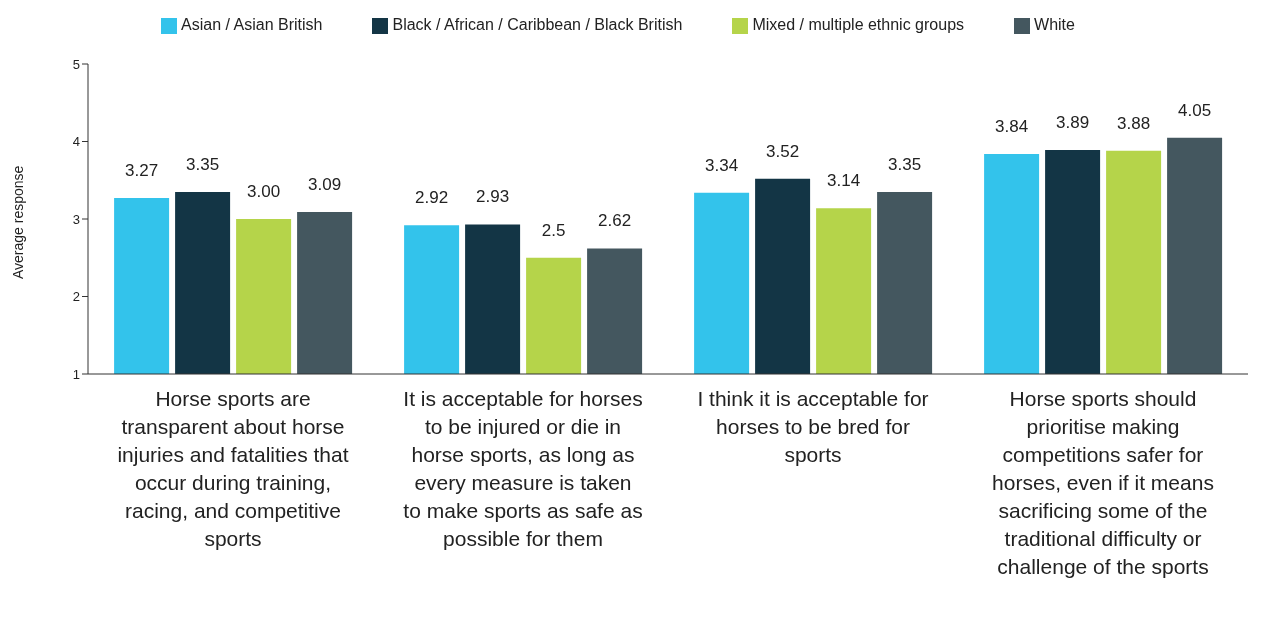  What do you see at coordinates (325, 185) in the screenshot?
I see `data-label: 3.09` at bounding box center [325, 185].